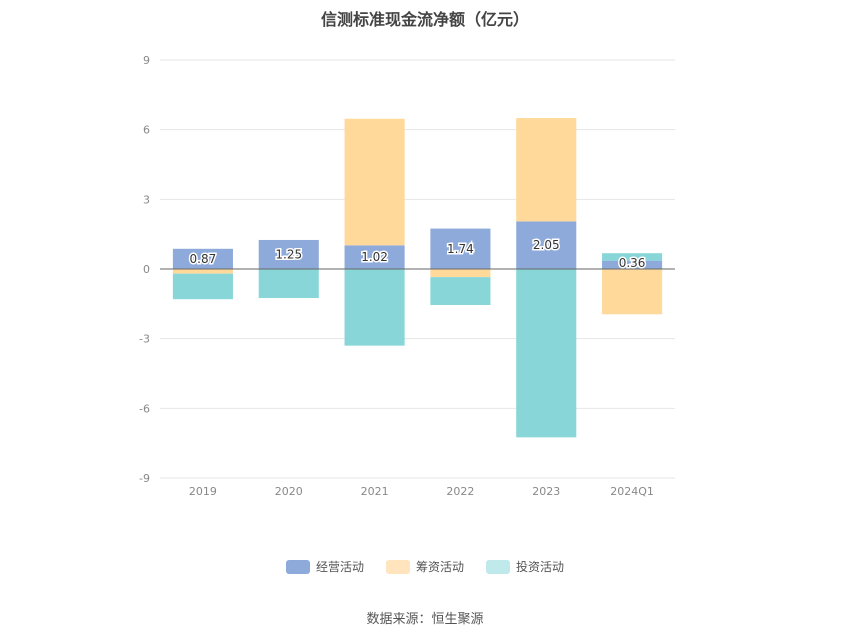  What do you see at coordinates (203, 491) in the screenshot?
I see `x-tick-label: 2019` at bounding box center [203, 491].